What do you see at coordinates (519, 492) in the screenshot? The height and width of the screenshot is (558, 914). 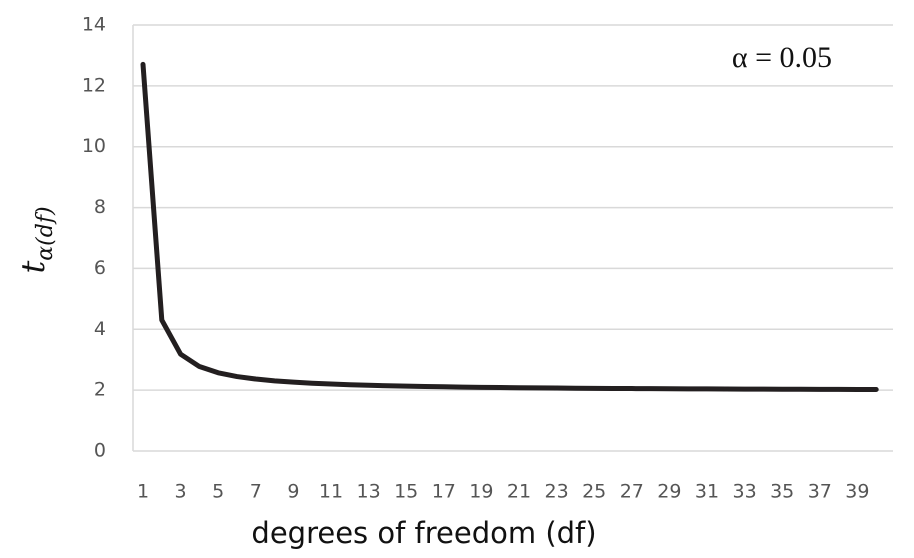 I see `x-tick-label: 21` at bounding box center [519, 492].